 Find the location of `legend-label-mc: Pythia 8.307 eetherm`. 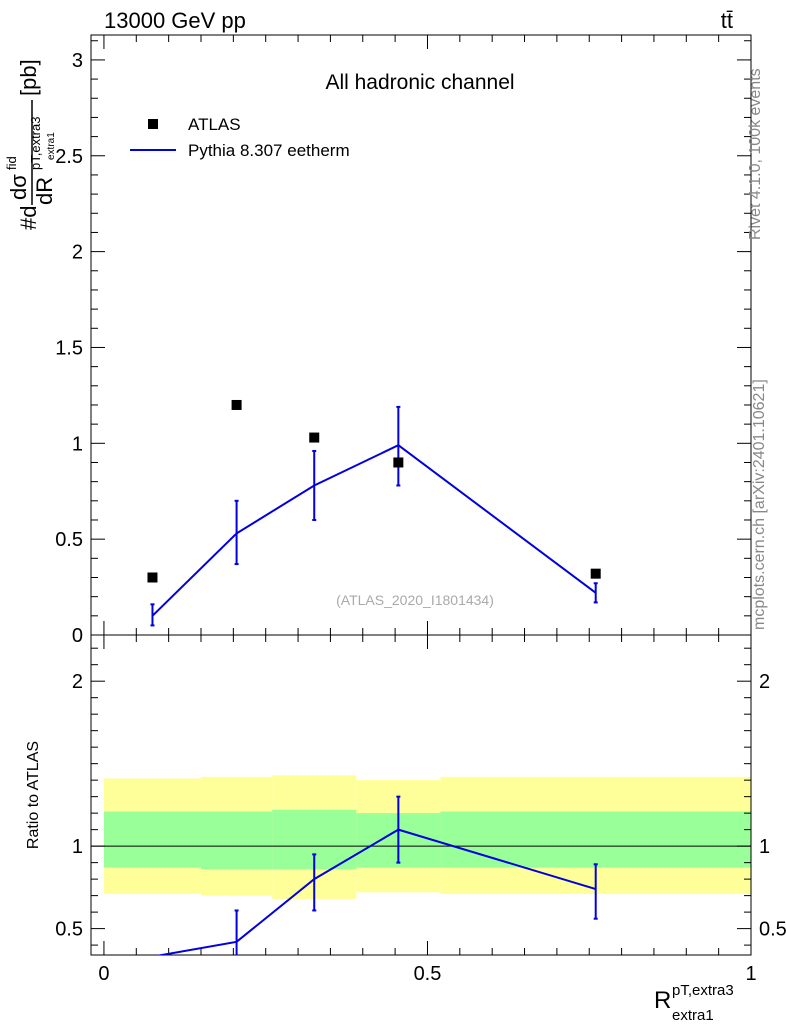

legend-label-mc: Pythia 8.307 eetherm is located at coordinates (269, 150).